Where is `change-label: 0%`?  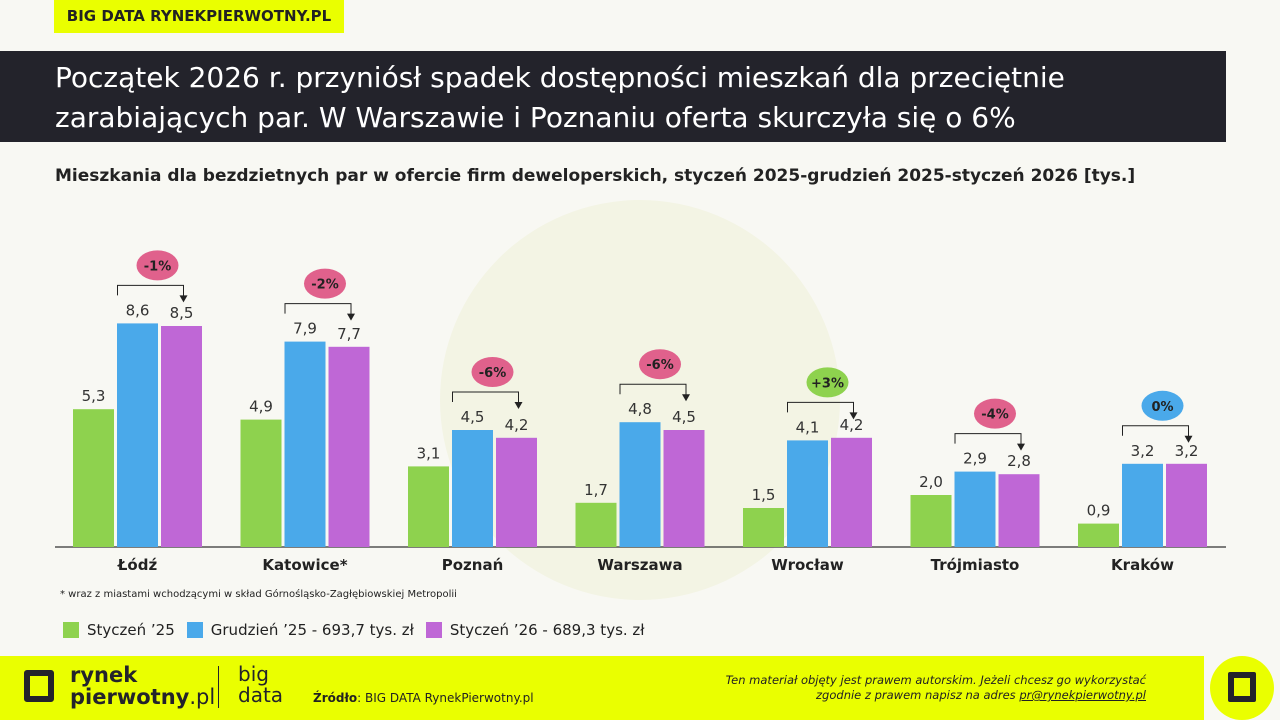
change-label: 0% is located at coordinates (1162, 407).